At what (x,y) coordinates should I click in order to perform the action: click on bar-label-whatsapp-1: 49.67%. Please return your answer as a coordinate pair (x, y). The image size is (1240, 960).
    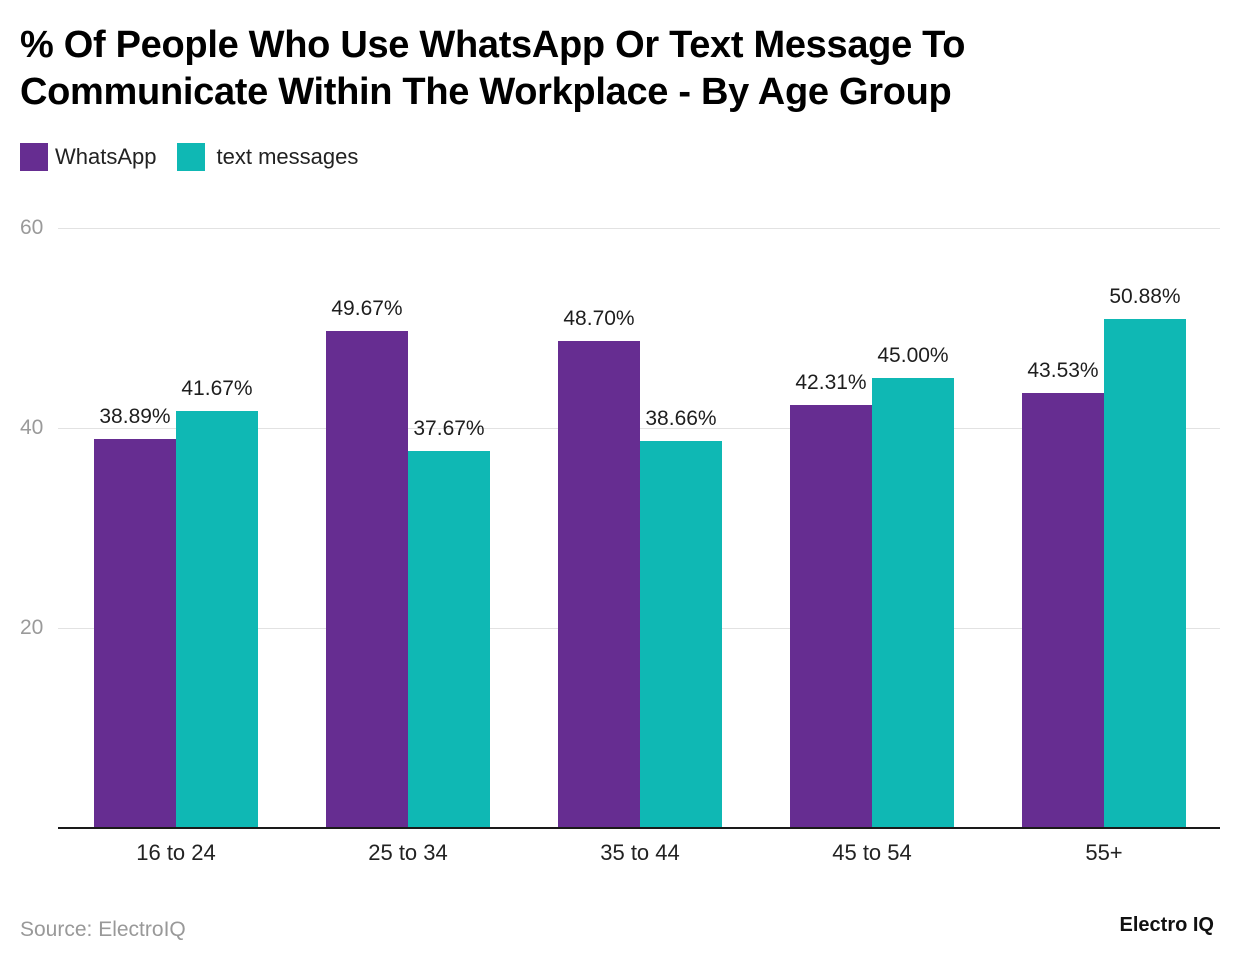
    Looking at the image, I should click on (367, 309).